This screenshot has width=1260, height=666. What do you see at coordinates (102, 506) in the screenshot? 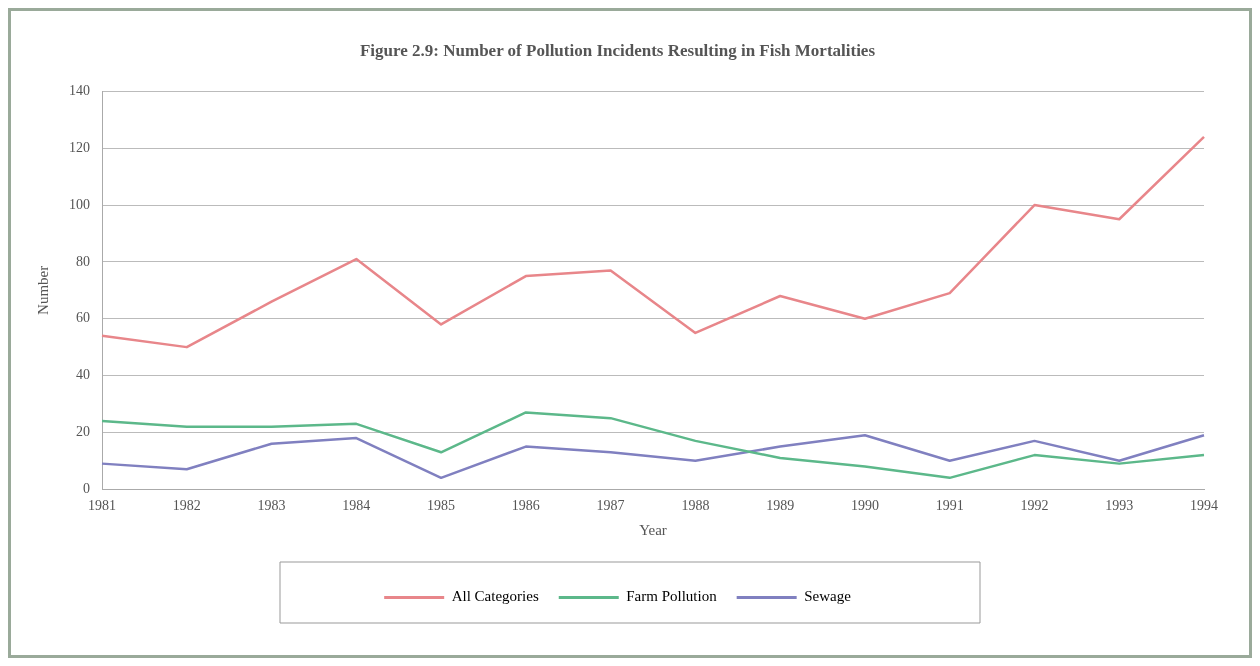
I see `x-tick-label: 1981` at bounding box center [102, 506].